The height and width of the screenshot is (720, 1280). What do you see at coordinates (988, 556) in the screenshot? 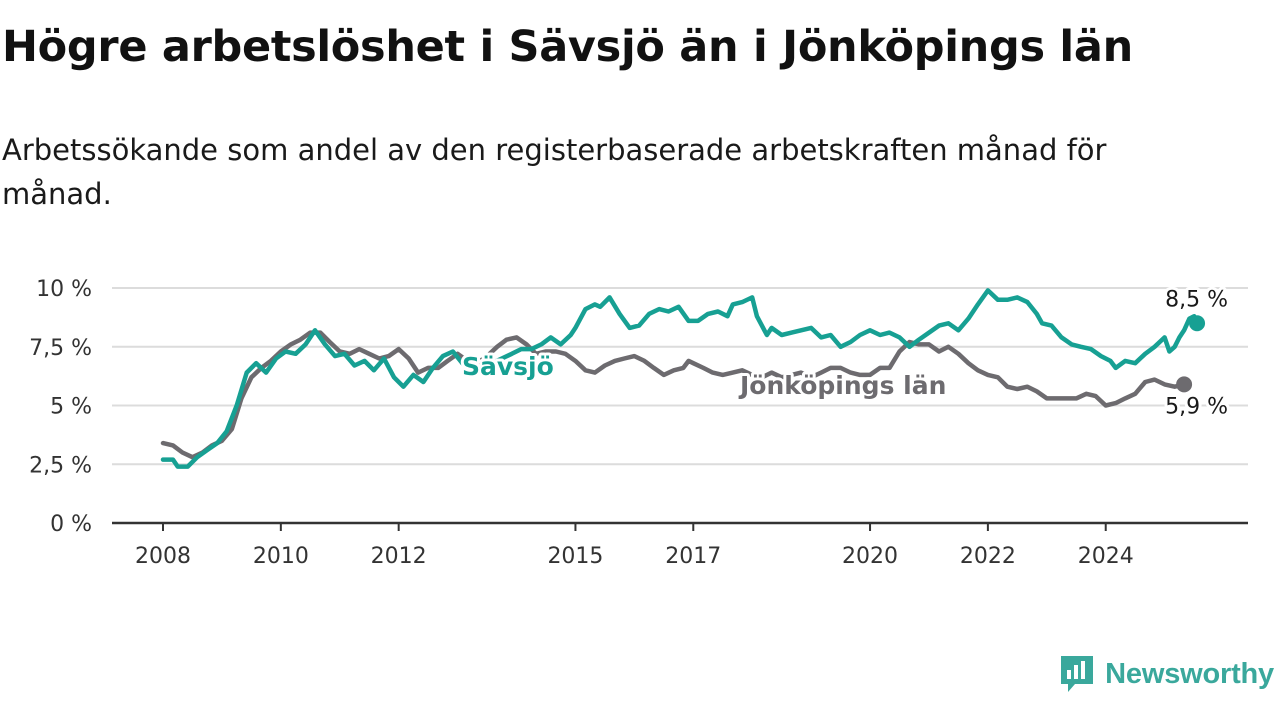
I see `x-tick-label: 2022` at bounding box center [988, 556].